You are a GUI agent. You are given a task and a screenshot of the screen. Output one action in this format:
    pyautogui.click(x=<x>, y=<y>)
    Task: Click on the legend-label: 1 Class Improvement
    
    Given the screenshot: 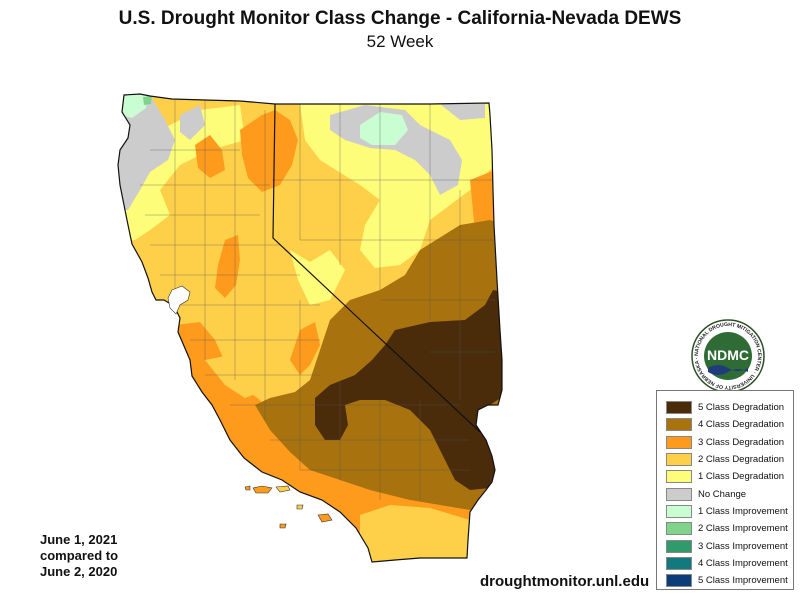 What is the action you would take?
    pyautogui.click(x=743, y=511)
    